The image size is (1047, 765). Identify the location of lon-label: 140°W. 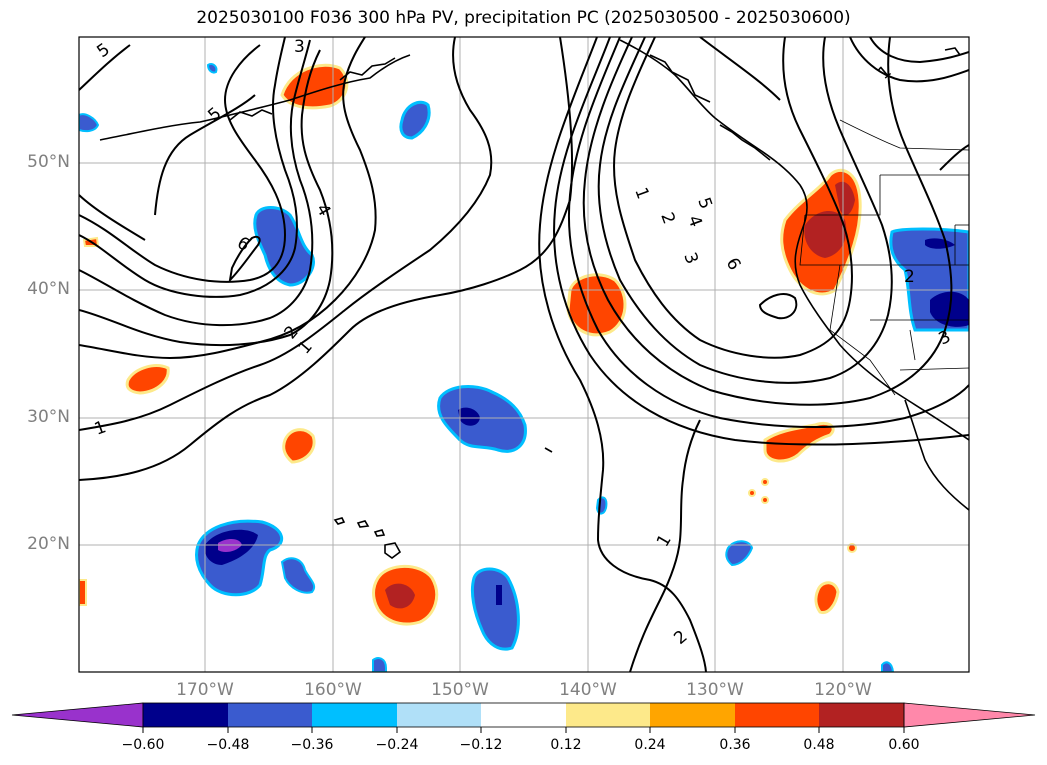
(588, 690).